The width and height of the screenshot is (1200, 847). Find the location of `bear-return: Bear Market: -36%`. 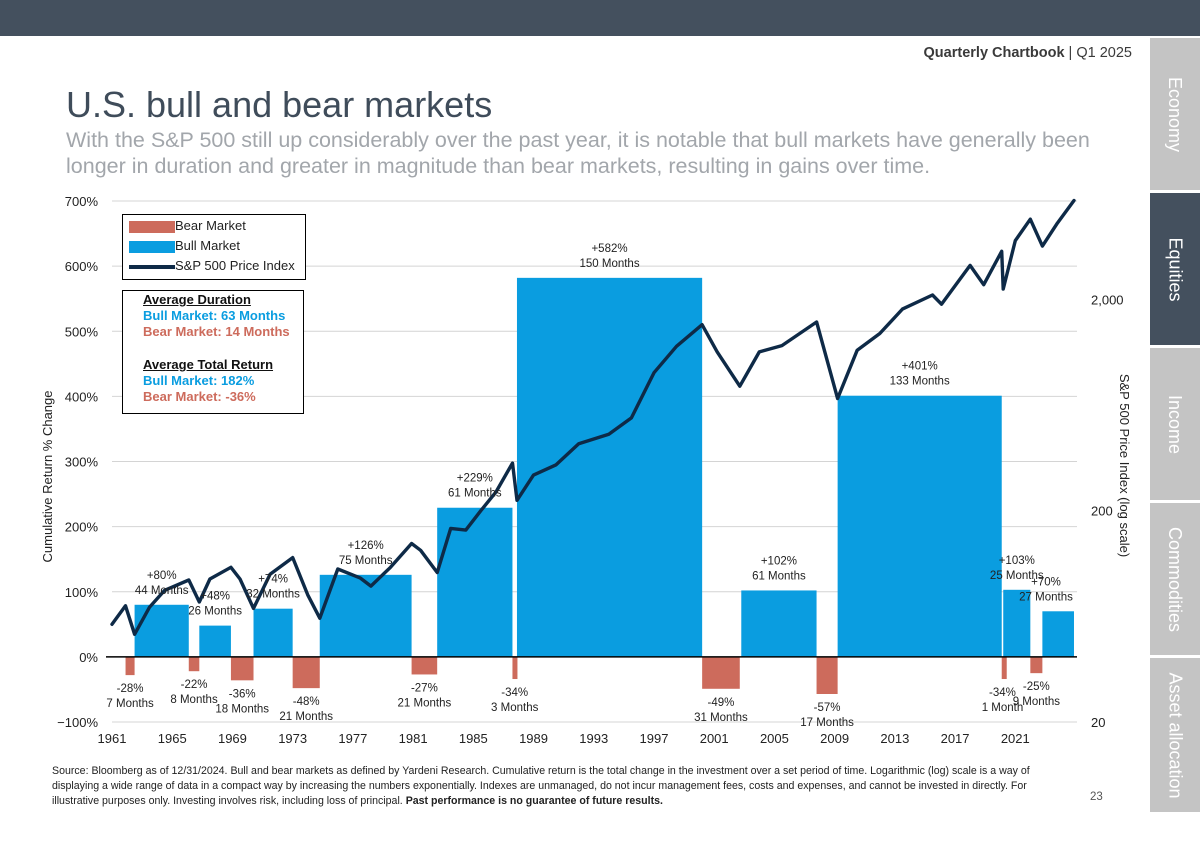

bear-return: Bear Market: -36% is located at coordinates (199, 396).